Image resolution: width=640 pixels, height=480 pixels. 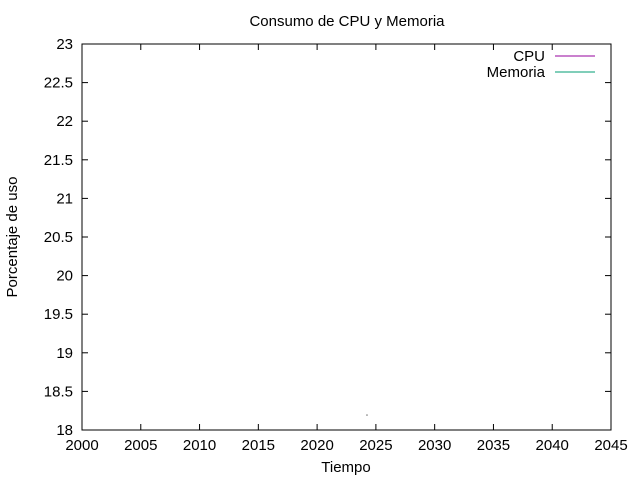 I want to click on x-tick-label: 2000, so click(x=81, y=445).